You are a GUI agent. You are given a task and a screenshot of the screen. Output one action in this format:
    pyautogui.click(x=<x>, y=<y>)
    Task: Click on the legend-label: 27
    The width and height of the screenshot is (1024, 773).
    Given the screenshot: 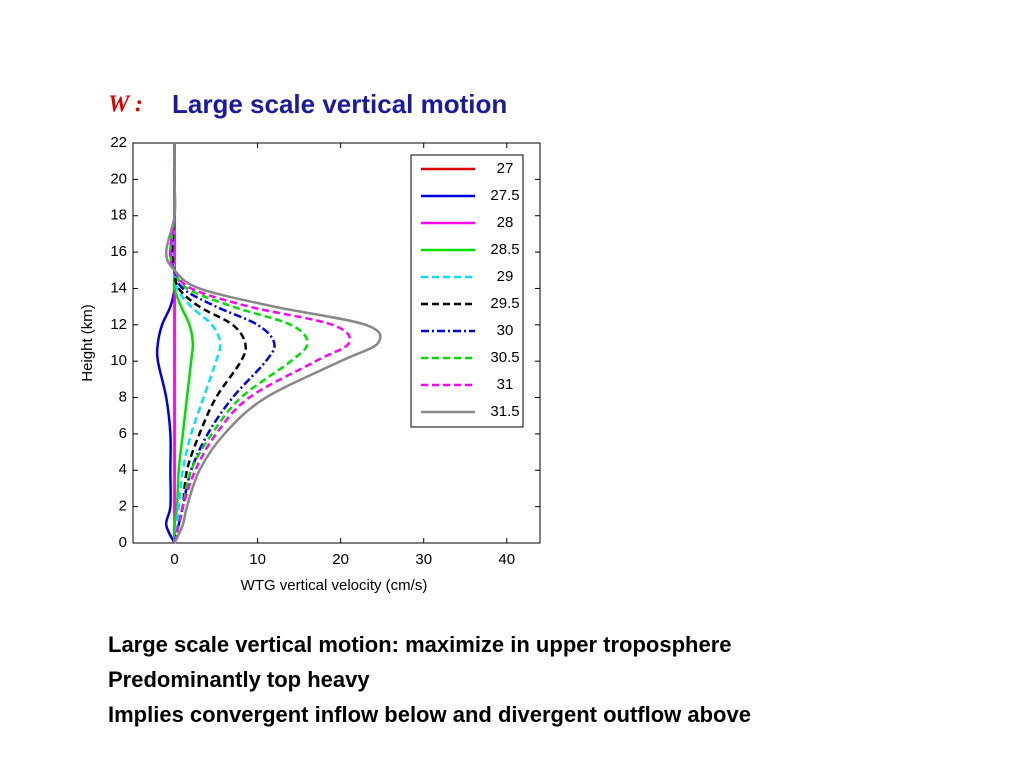 What is the action you would take?
    pyautogui.click(x=505, y=168)
    